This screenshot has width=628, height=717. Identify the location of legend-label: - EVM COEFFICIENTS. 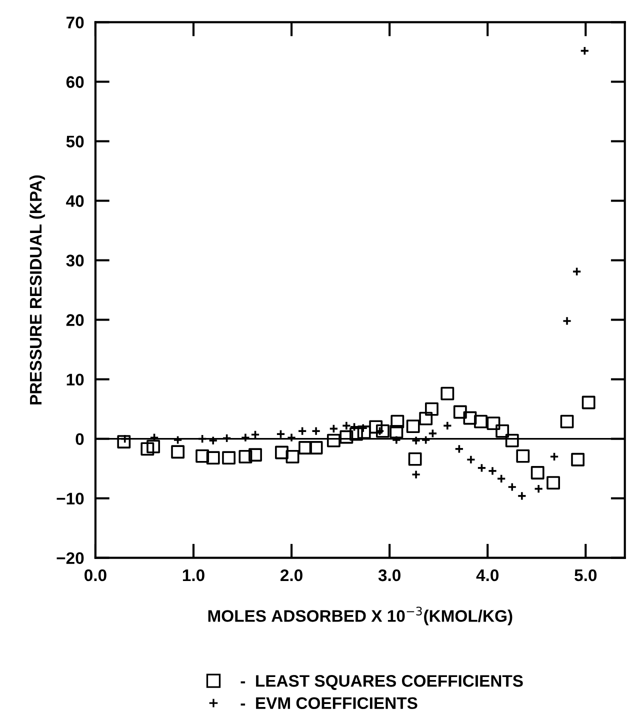
(329, 703).